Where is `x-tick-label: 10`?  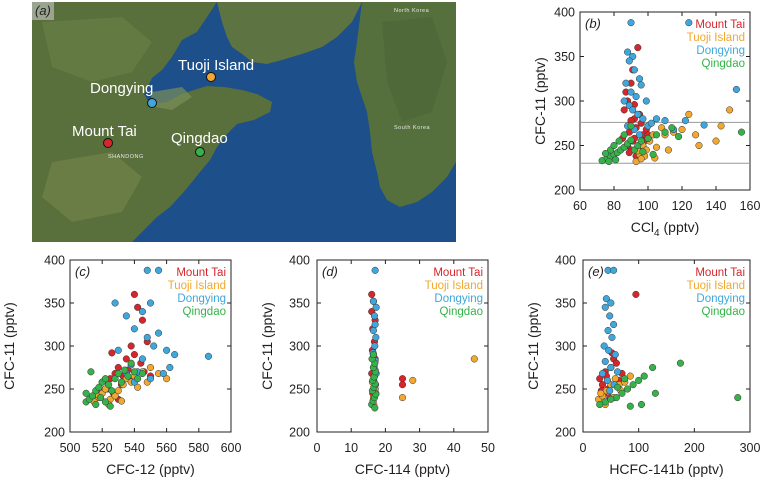 x-tick-label: 10 is located at coordinates (351, 448).